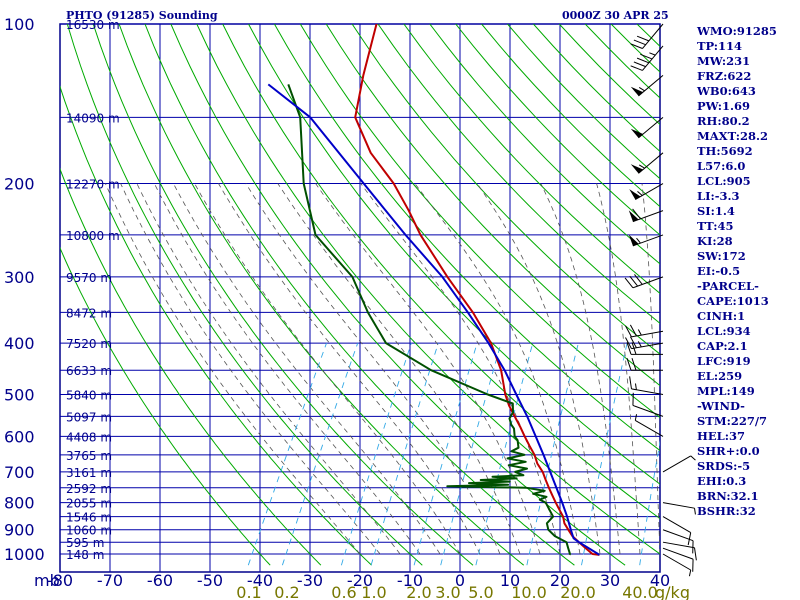 Image resolution: width=800 pixels, height=600 pixels. Describe the element at coordinates (732, 421) in the screenshot. I see `index-entry: STM:227/7` at that location.